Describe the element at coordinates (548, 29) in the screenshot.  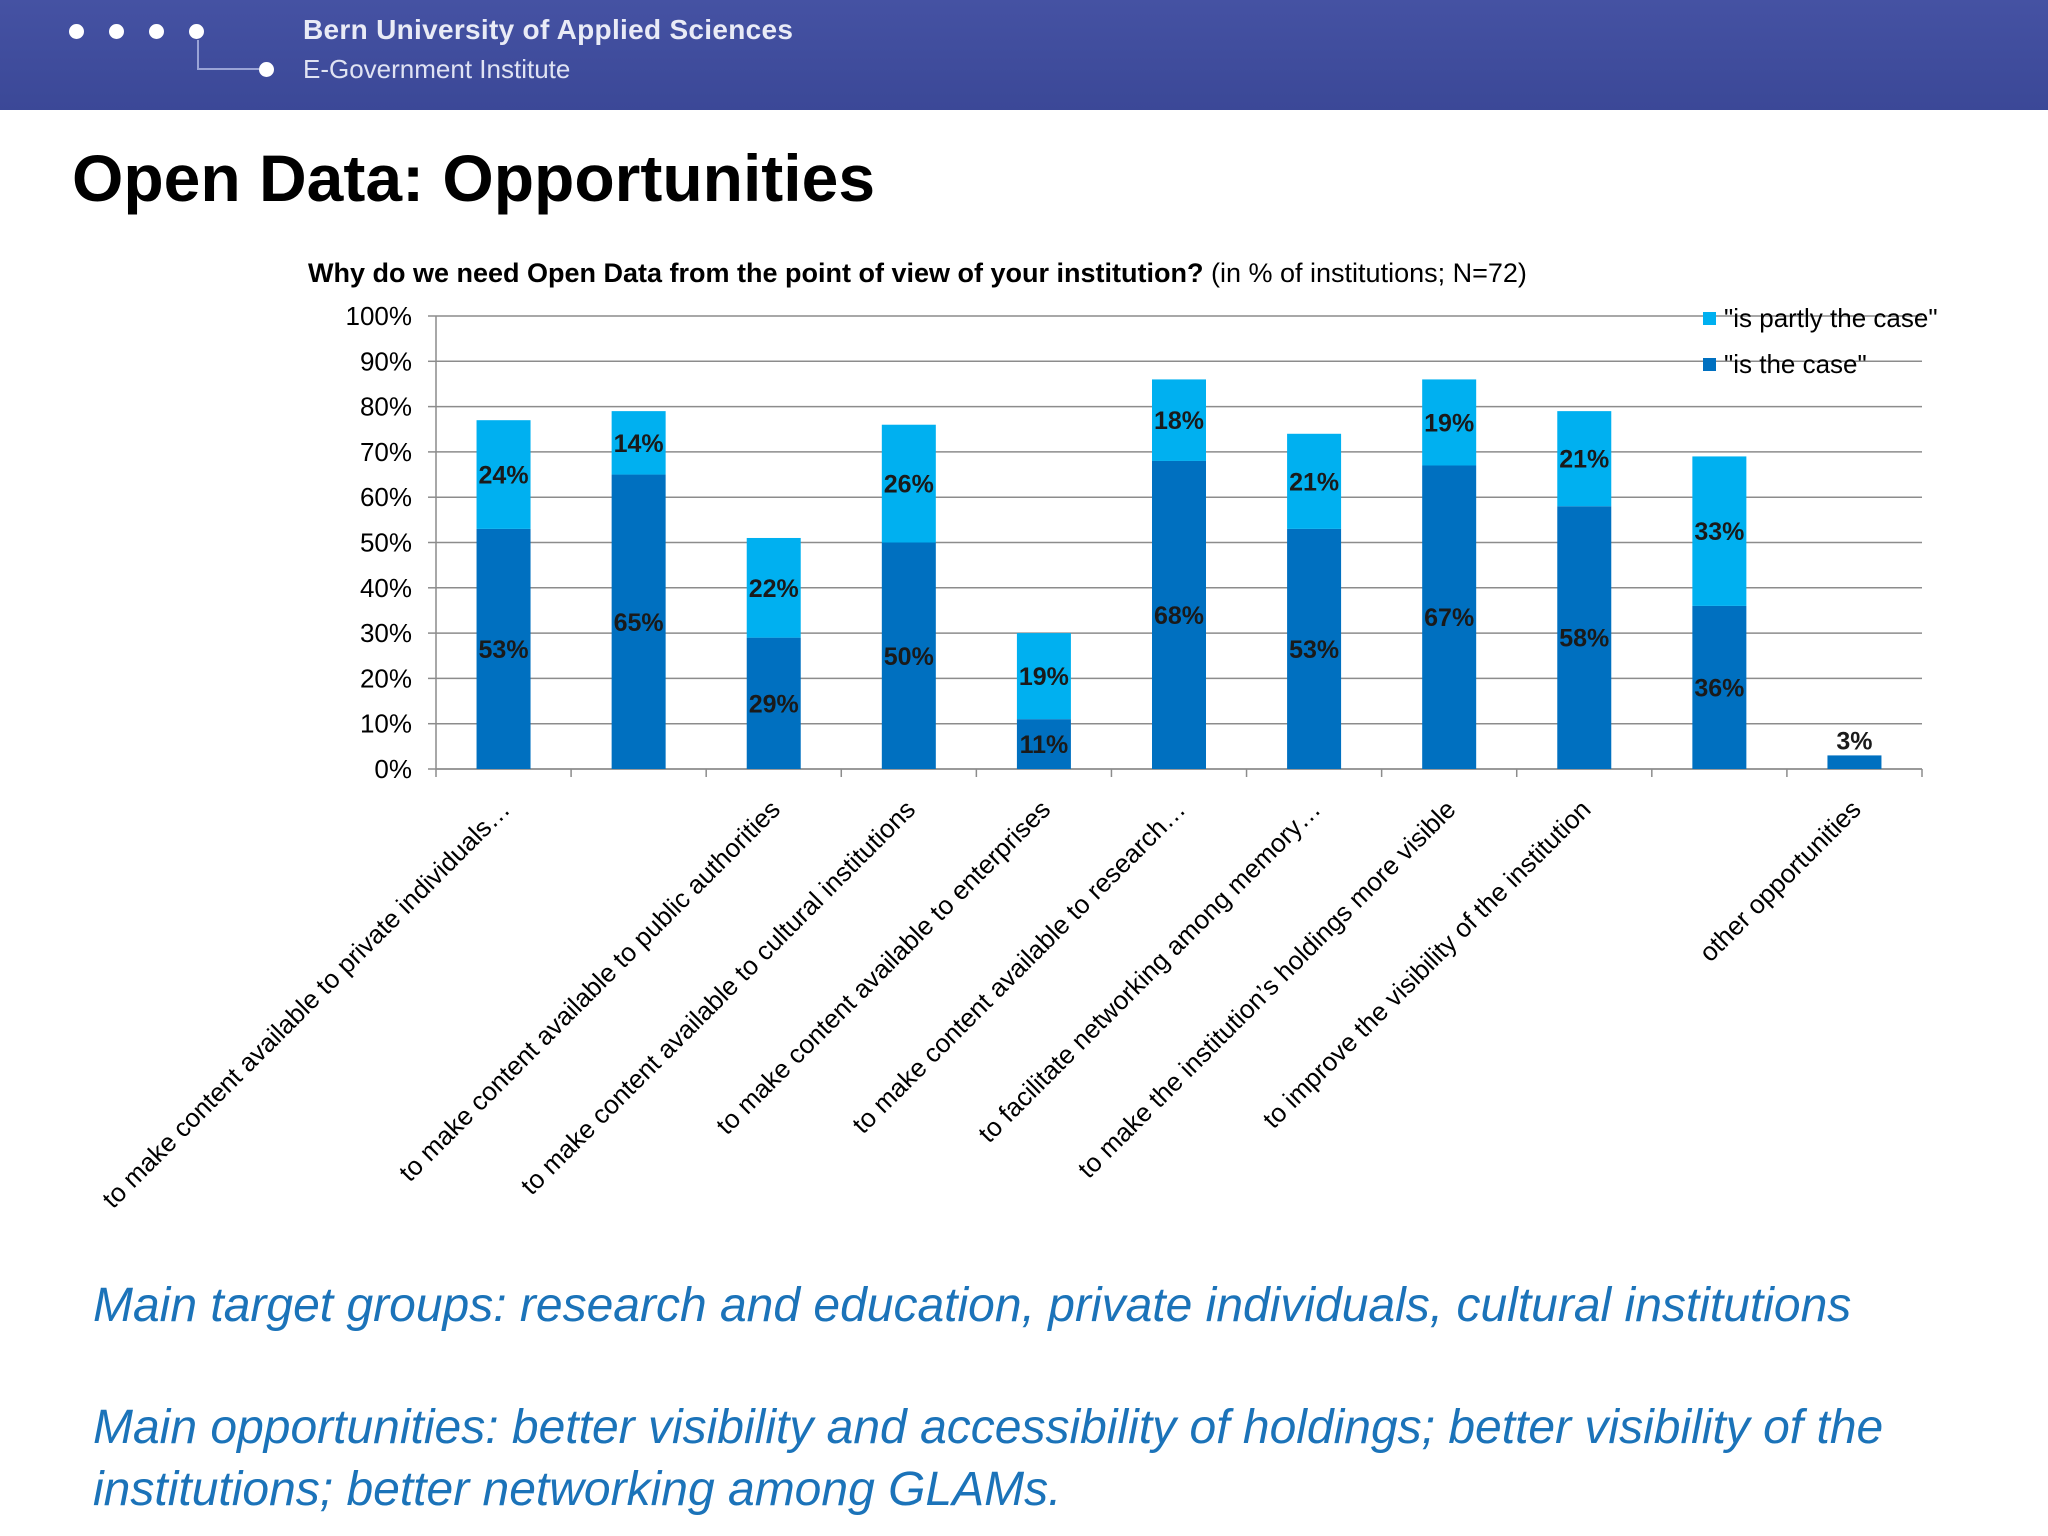
I see `university-name: Bern University of Applied Sciences` at that location.